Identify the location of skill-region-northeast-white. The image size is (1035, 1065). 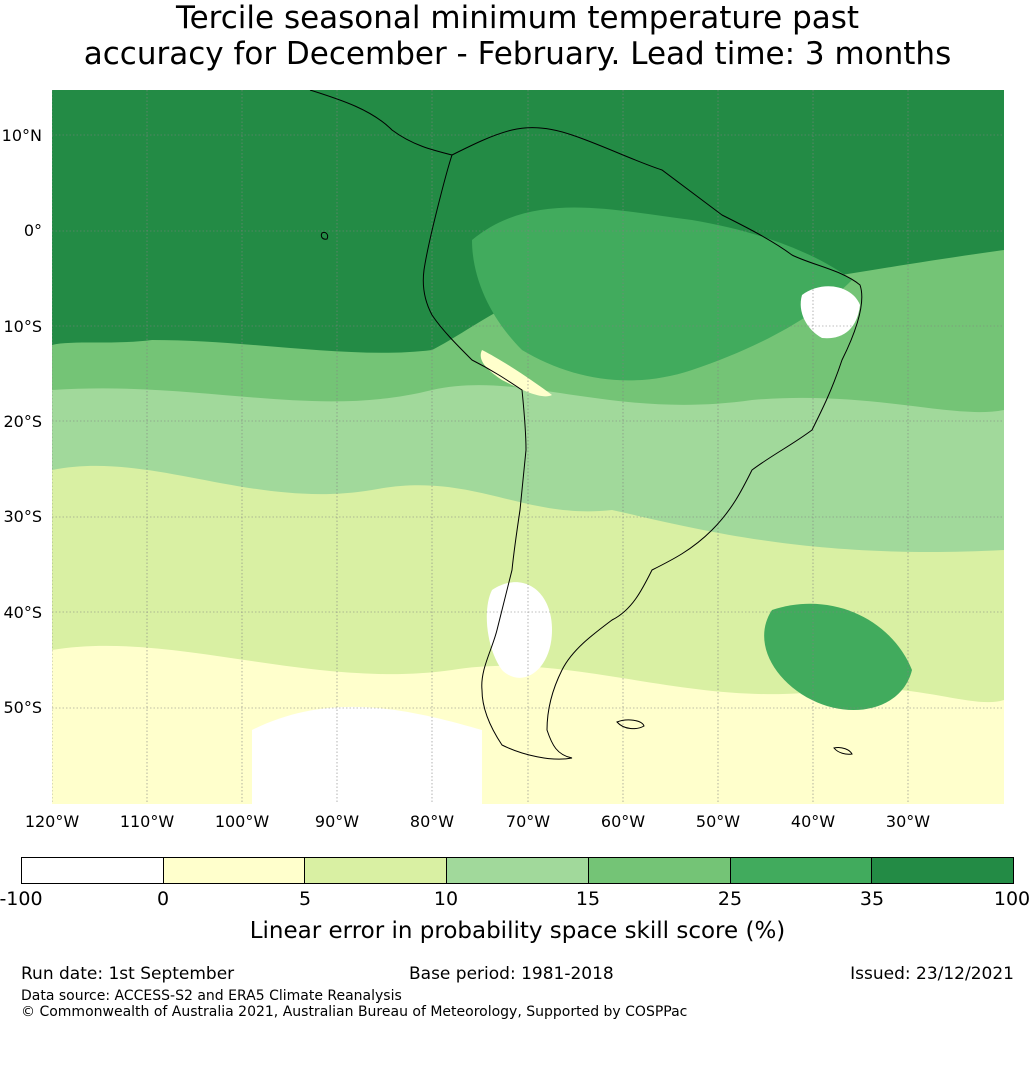
(830, 312).